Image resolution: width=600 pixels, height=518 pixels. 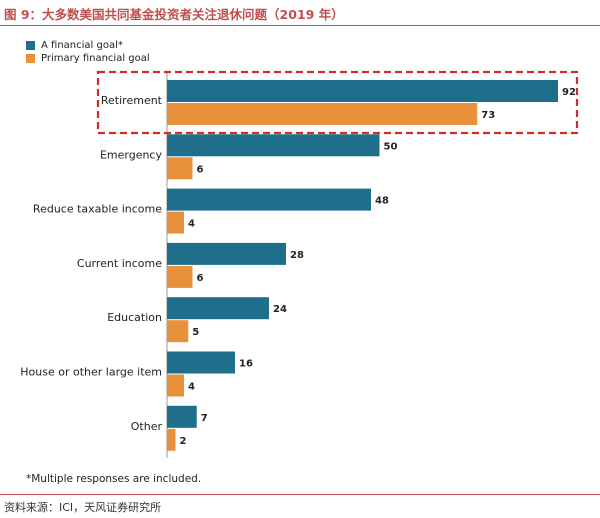 I want to click on legend-label-a: A financial goal*, so click(x=82, y=45).